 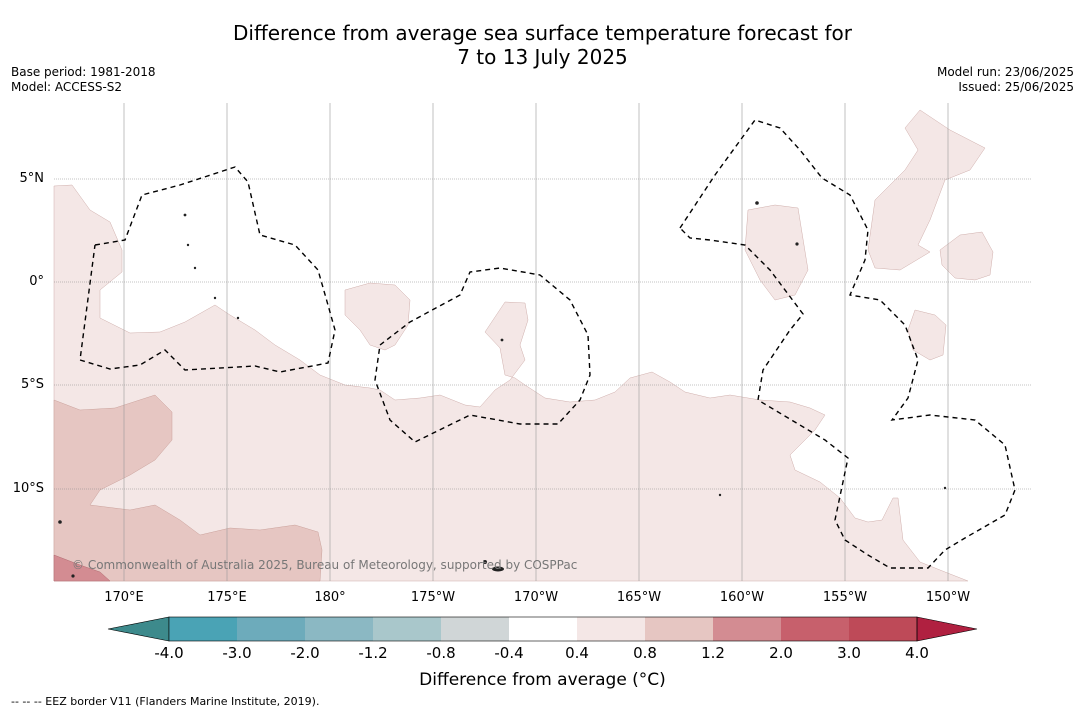 What do you see at coordinates (645, 653) in the screenshot?
I see `colorbar-tick: 0.8` at bounding box center [645, 653].